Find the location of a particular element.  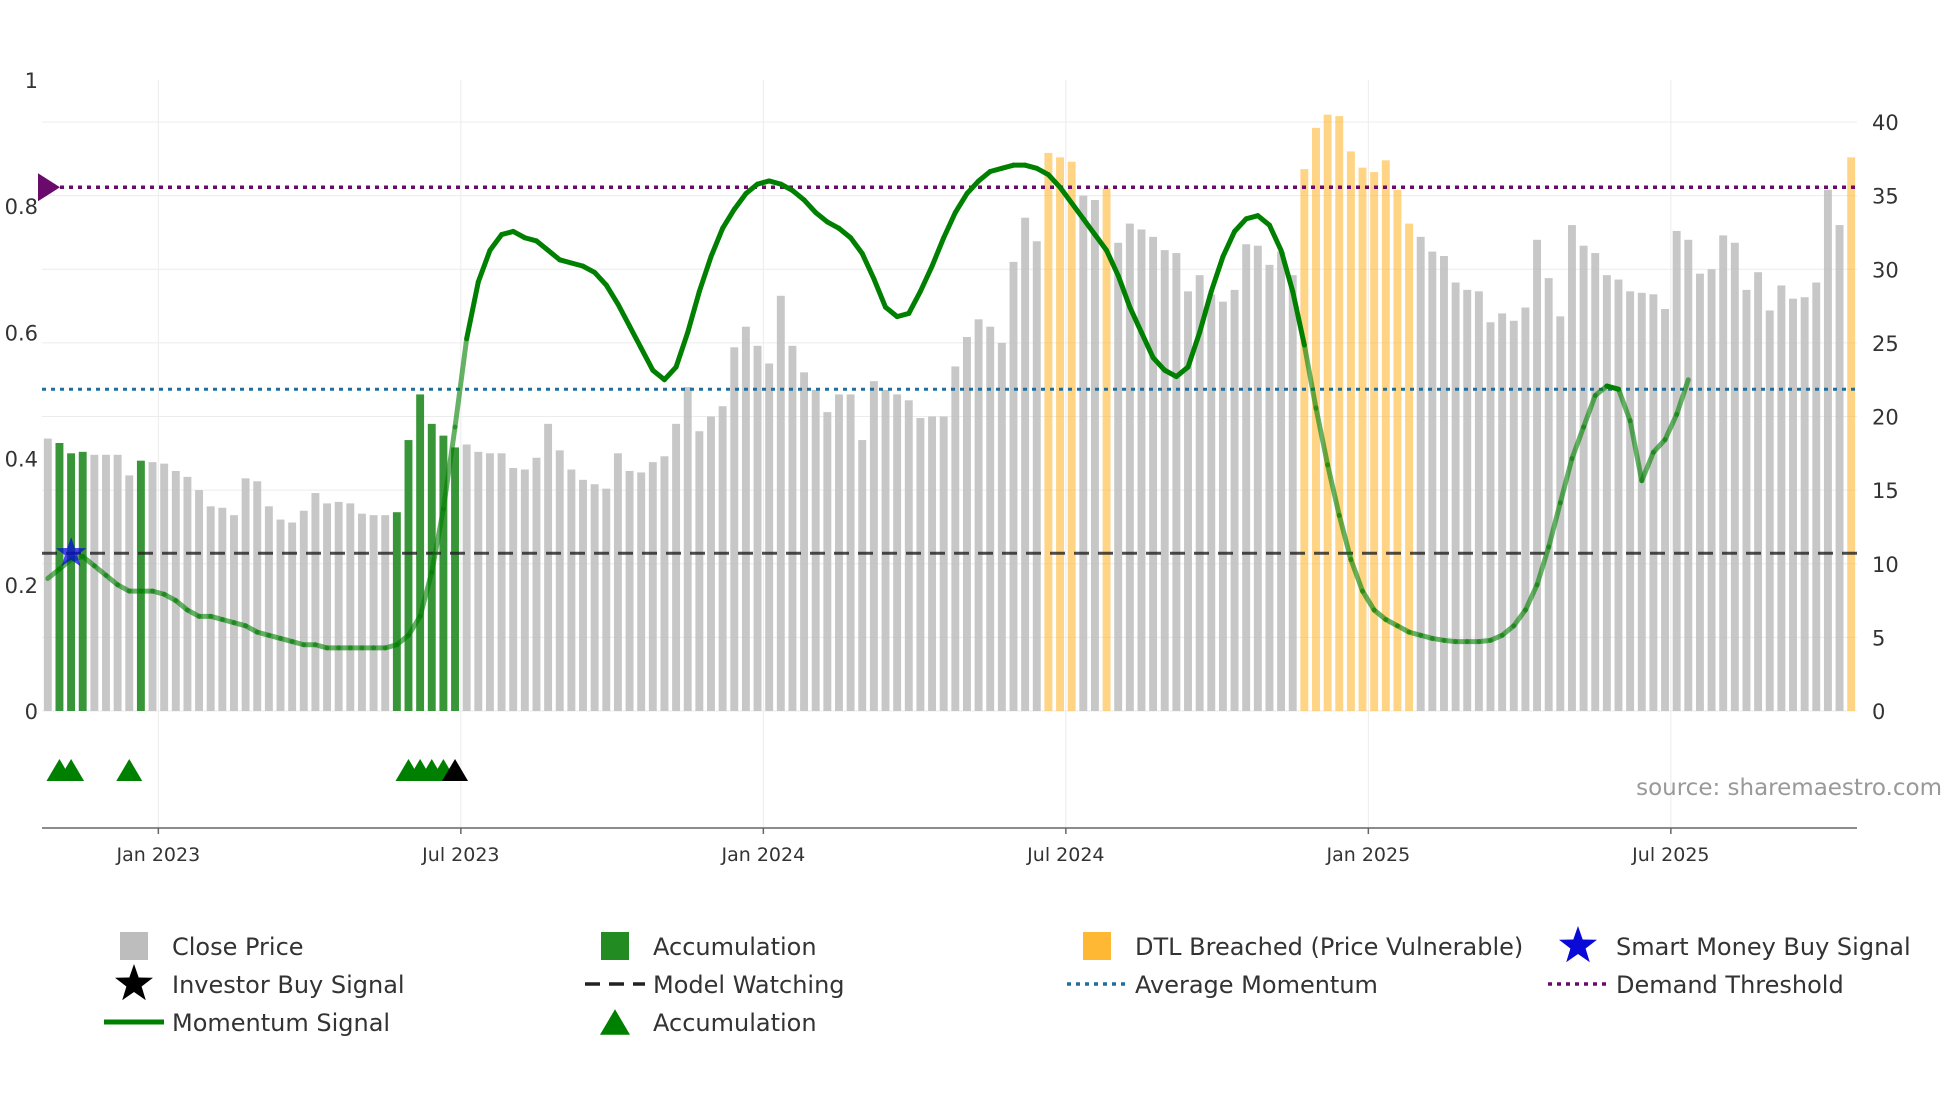

legend-item: Average Momentum is located at coordinates (1222, 985).